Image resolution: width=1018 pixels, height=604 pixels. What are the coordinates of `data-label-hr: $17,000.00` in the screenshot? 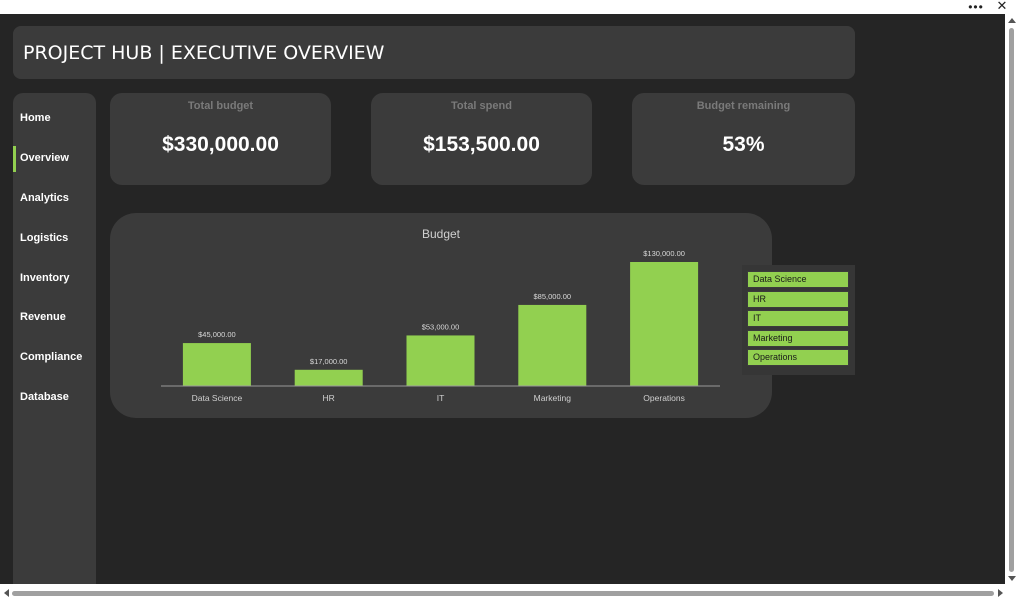 It's located at (329, 361).